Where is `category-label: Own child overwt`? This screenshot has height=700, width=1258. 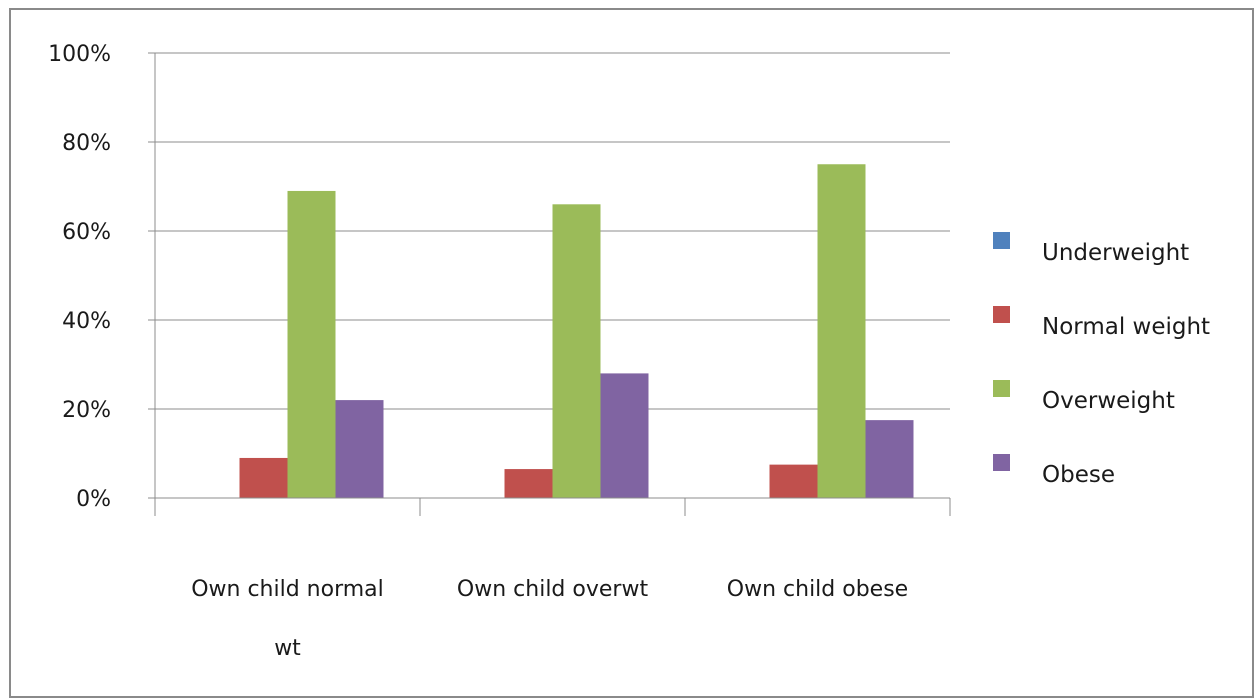 category-label: Own child overwt is located at coordinates (553, 589).